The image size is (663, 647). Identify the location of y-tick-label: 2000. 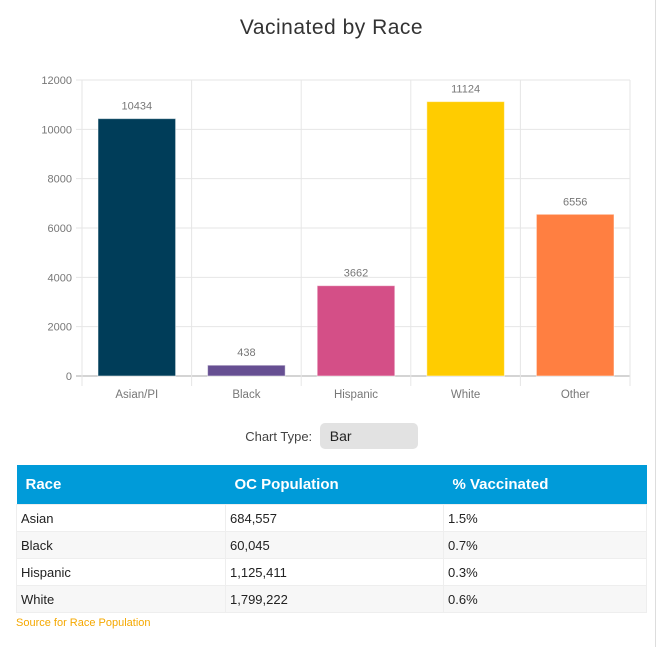
(60, 328).